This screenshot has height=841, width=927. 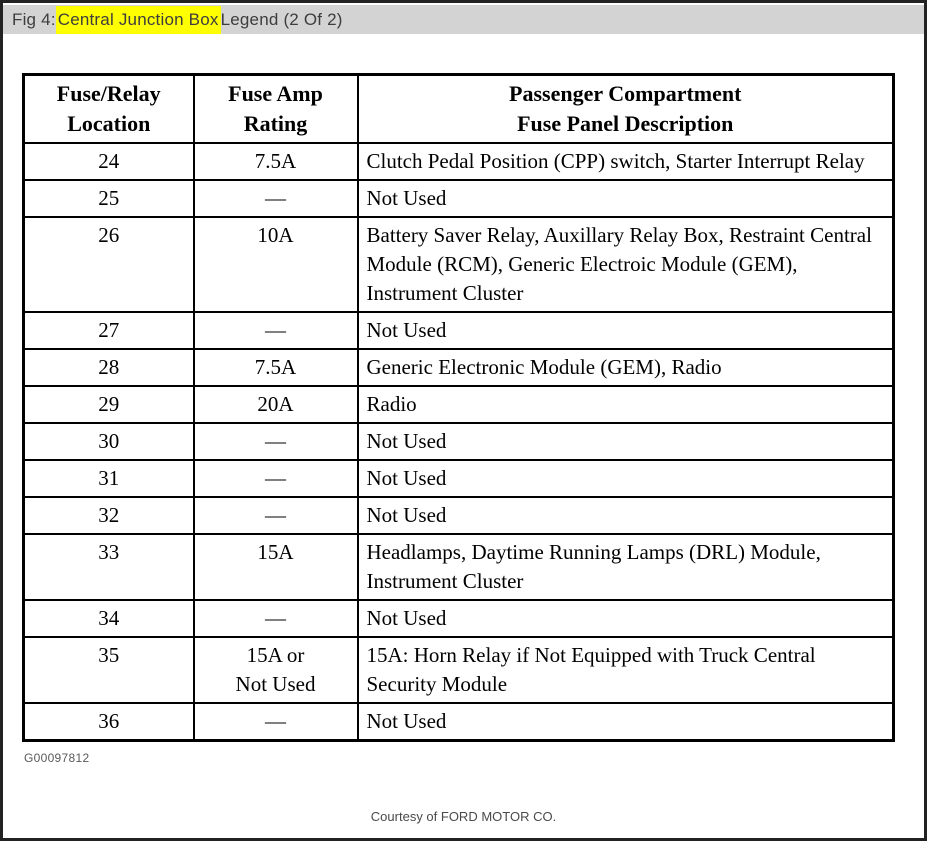 I want to click on fuse-location-cell: 30, so click(x=108, y=441).